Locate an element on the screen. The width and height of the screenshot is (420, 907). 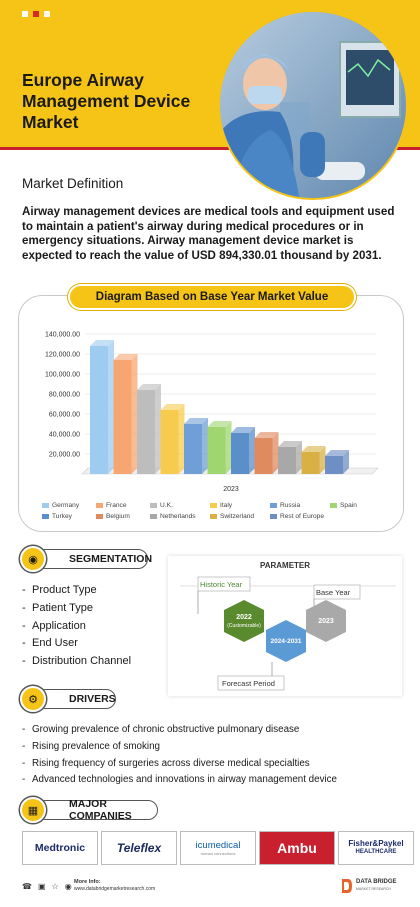
legend-item: Rest of Europe is located at coordinates (300, 516).